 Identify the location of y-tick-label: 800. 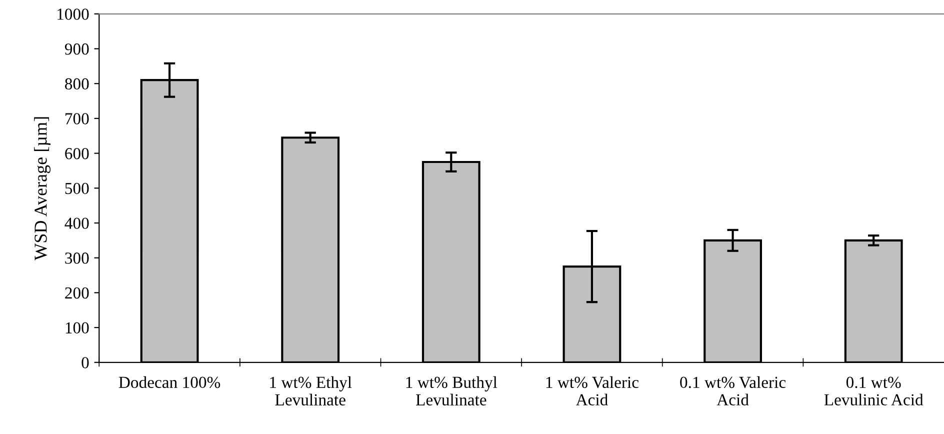
(77, 84).